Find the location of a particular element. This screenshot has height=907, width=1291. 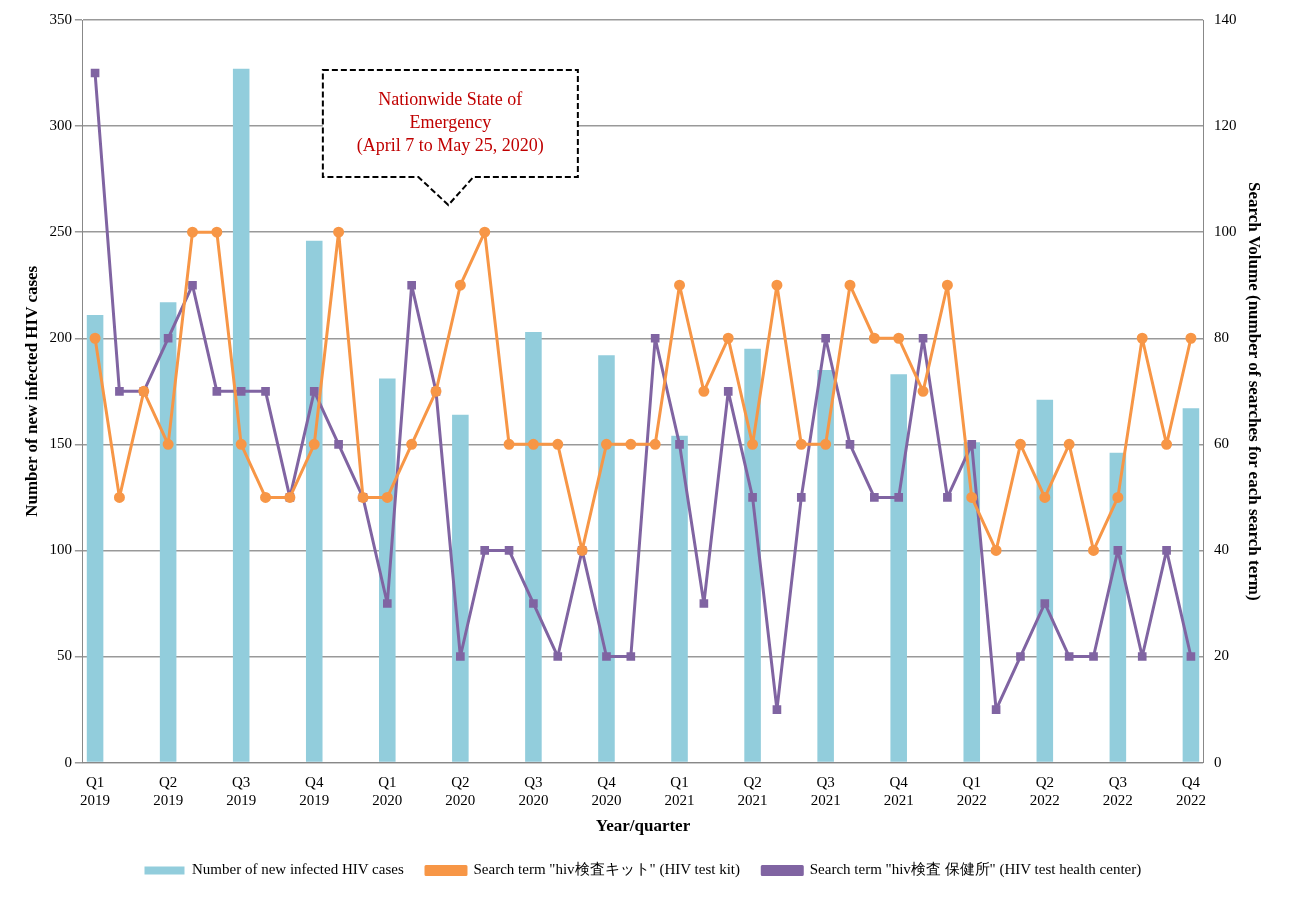

x-tick-label: Q3 2020 is located at coordinates (533, 790).